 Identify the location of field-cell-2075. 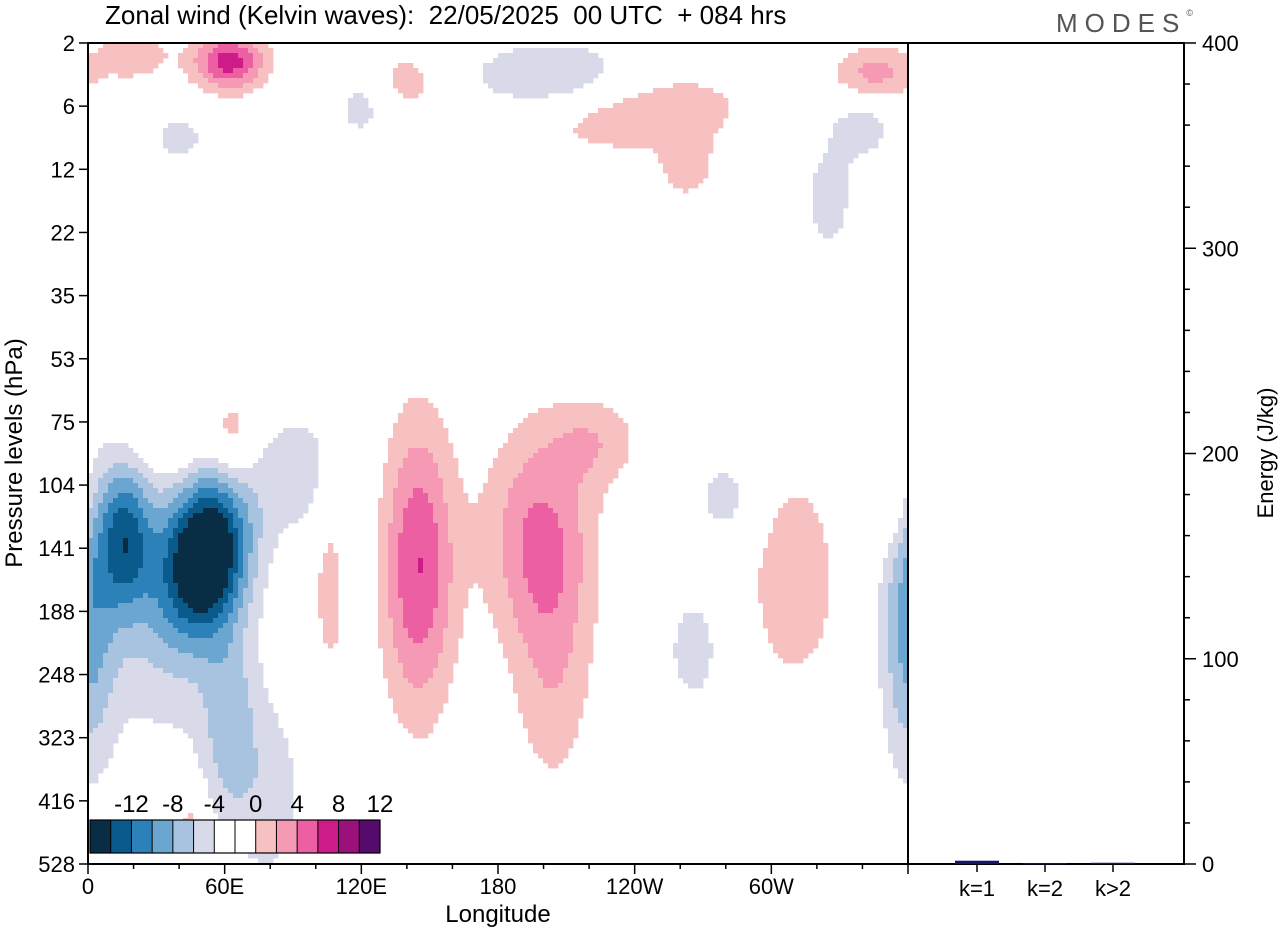
(406, 486).